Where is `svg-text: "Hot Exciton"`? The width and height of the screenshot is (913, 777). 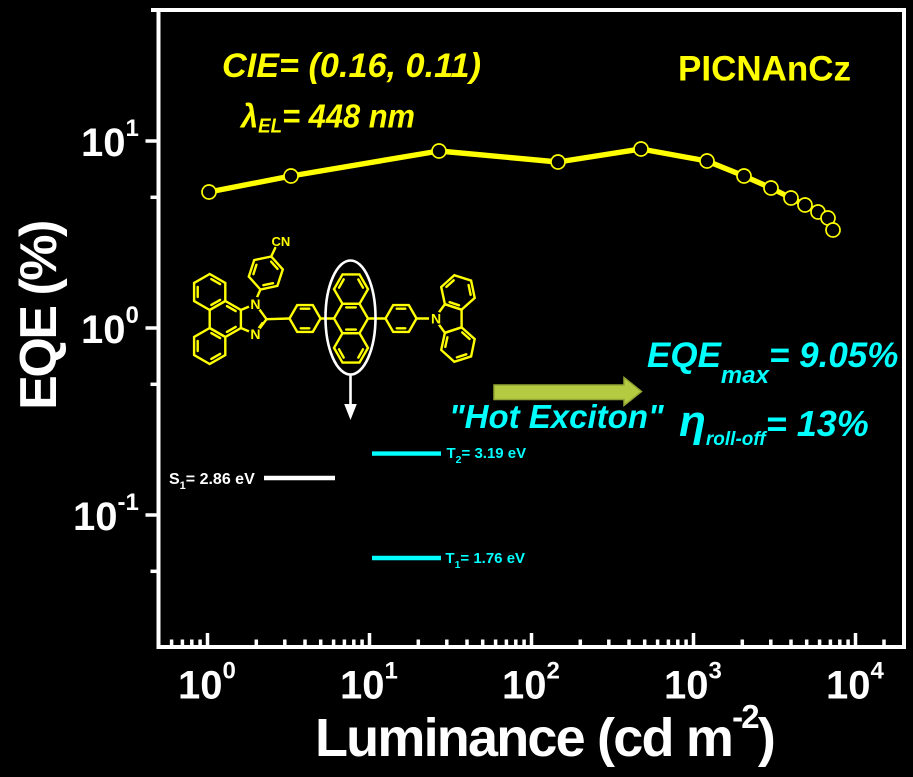
svg-text: "Hot Exciton" is located at coordinates (556, 416).